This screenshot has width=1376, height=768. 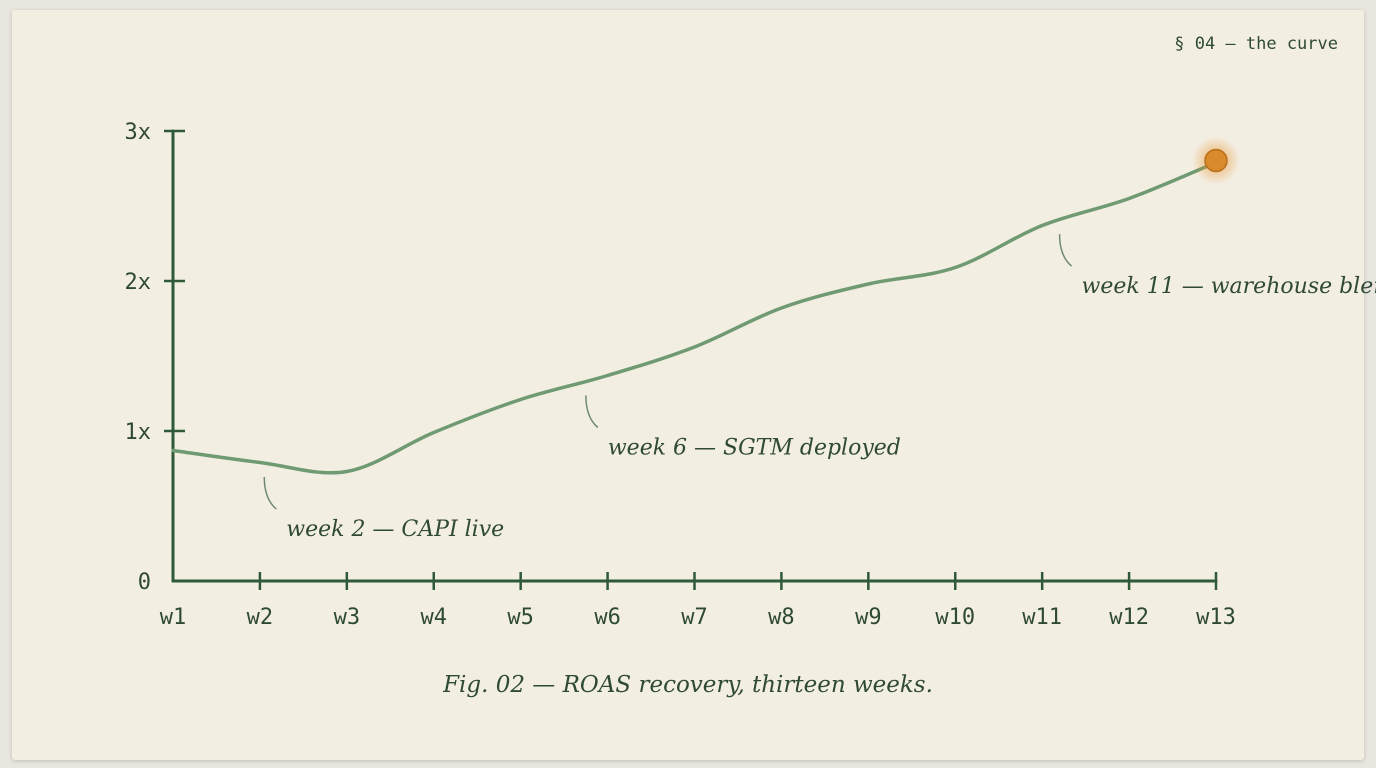 What do you see at coordinates (1216, 617) in the screenshot?
I see `x-tick-label: w13` at bounding box center [1216, 617].